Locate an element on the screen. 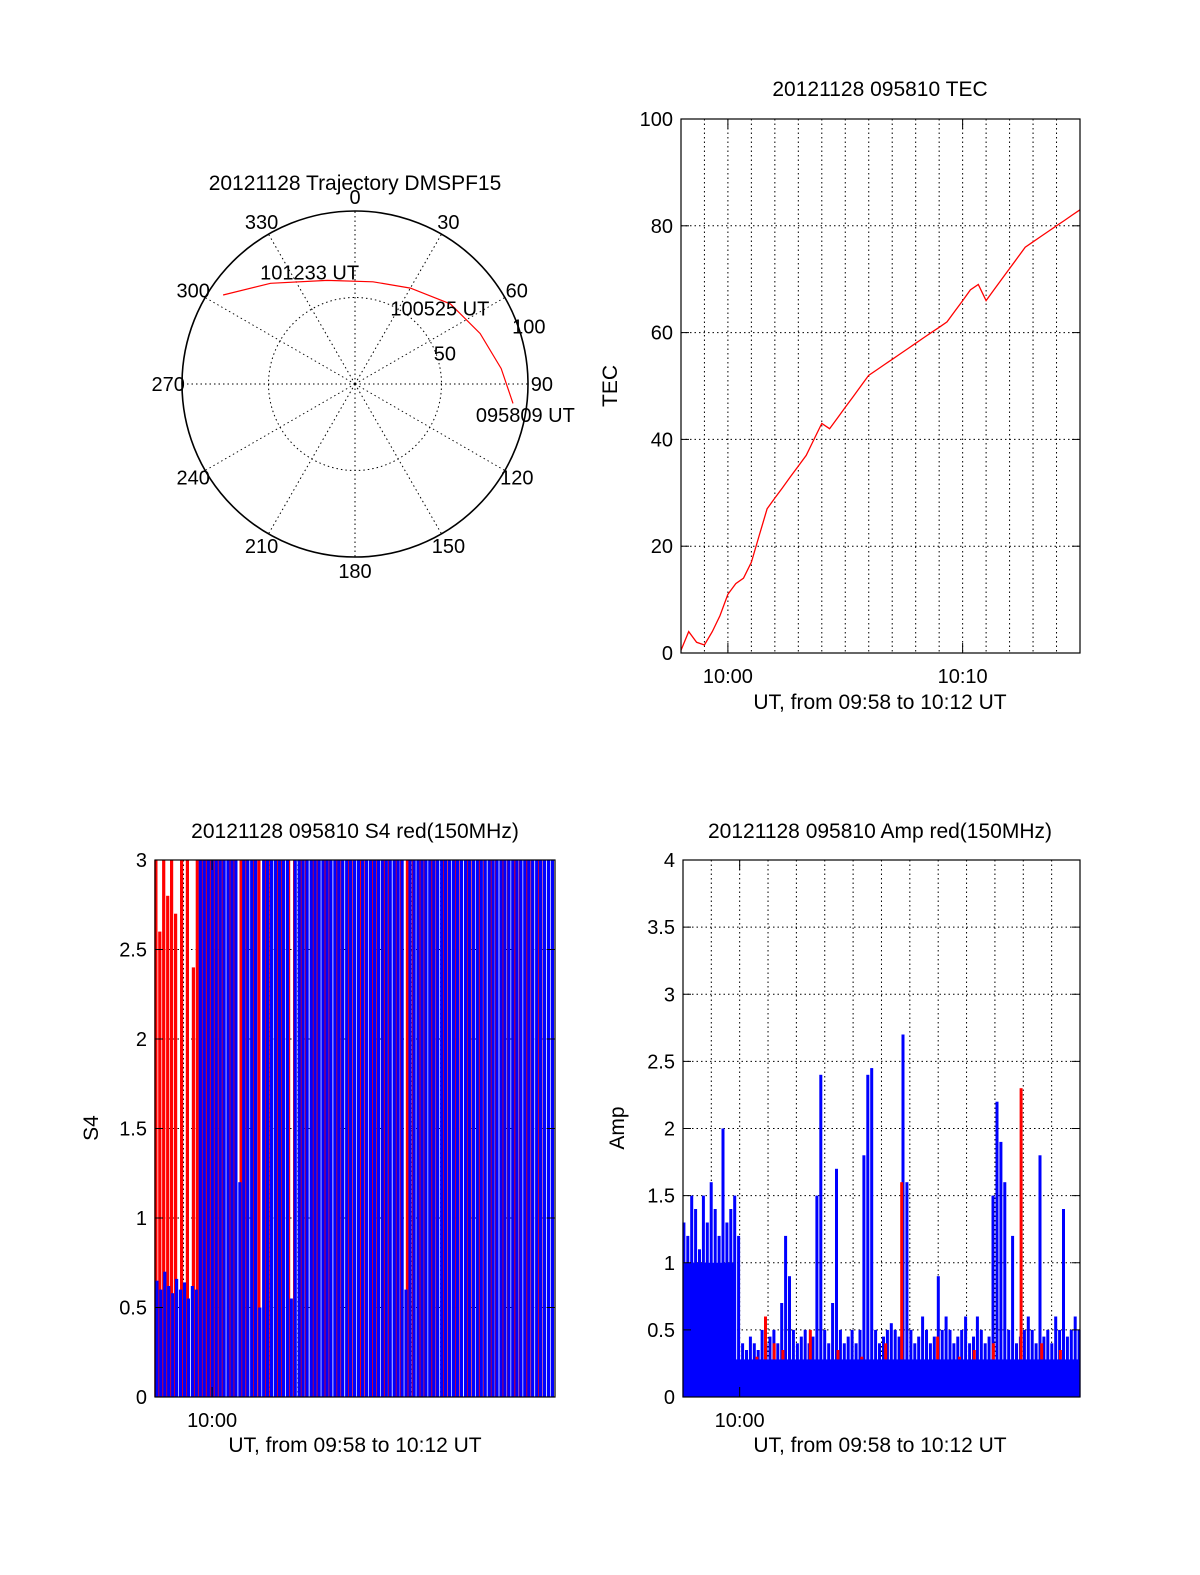  y-tick-label: 2.5 is located at coordinates (133, 951).